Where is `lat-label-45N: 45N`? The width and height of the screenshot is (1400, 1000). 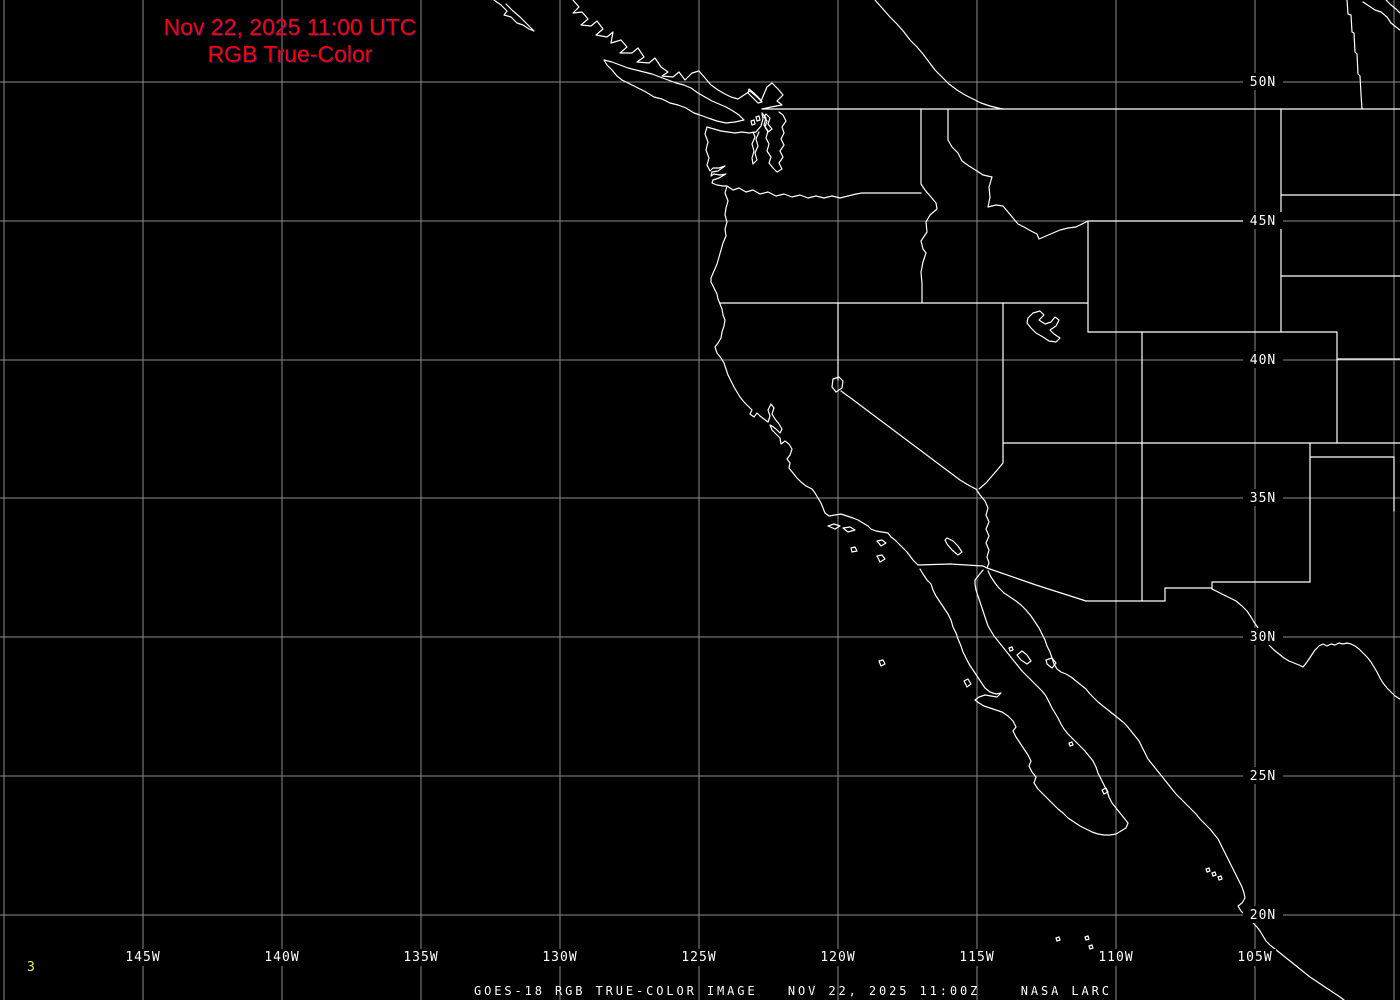
lat-label-45N: 45N is located at coordinates (1263, 221).